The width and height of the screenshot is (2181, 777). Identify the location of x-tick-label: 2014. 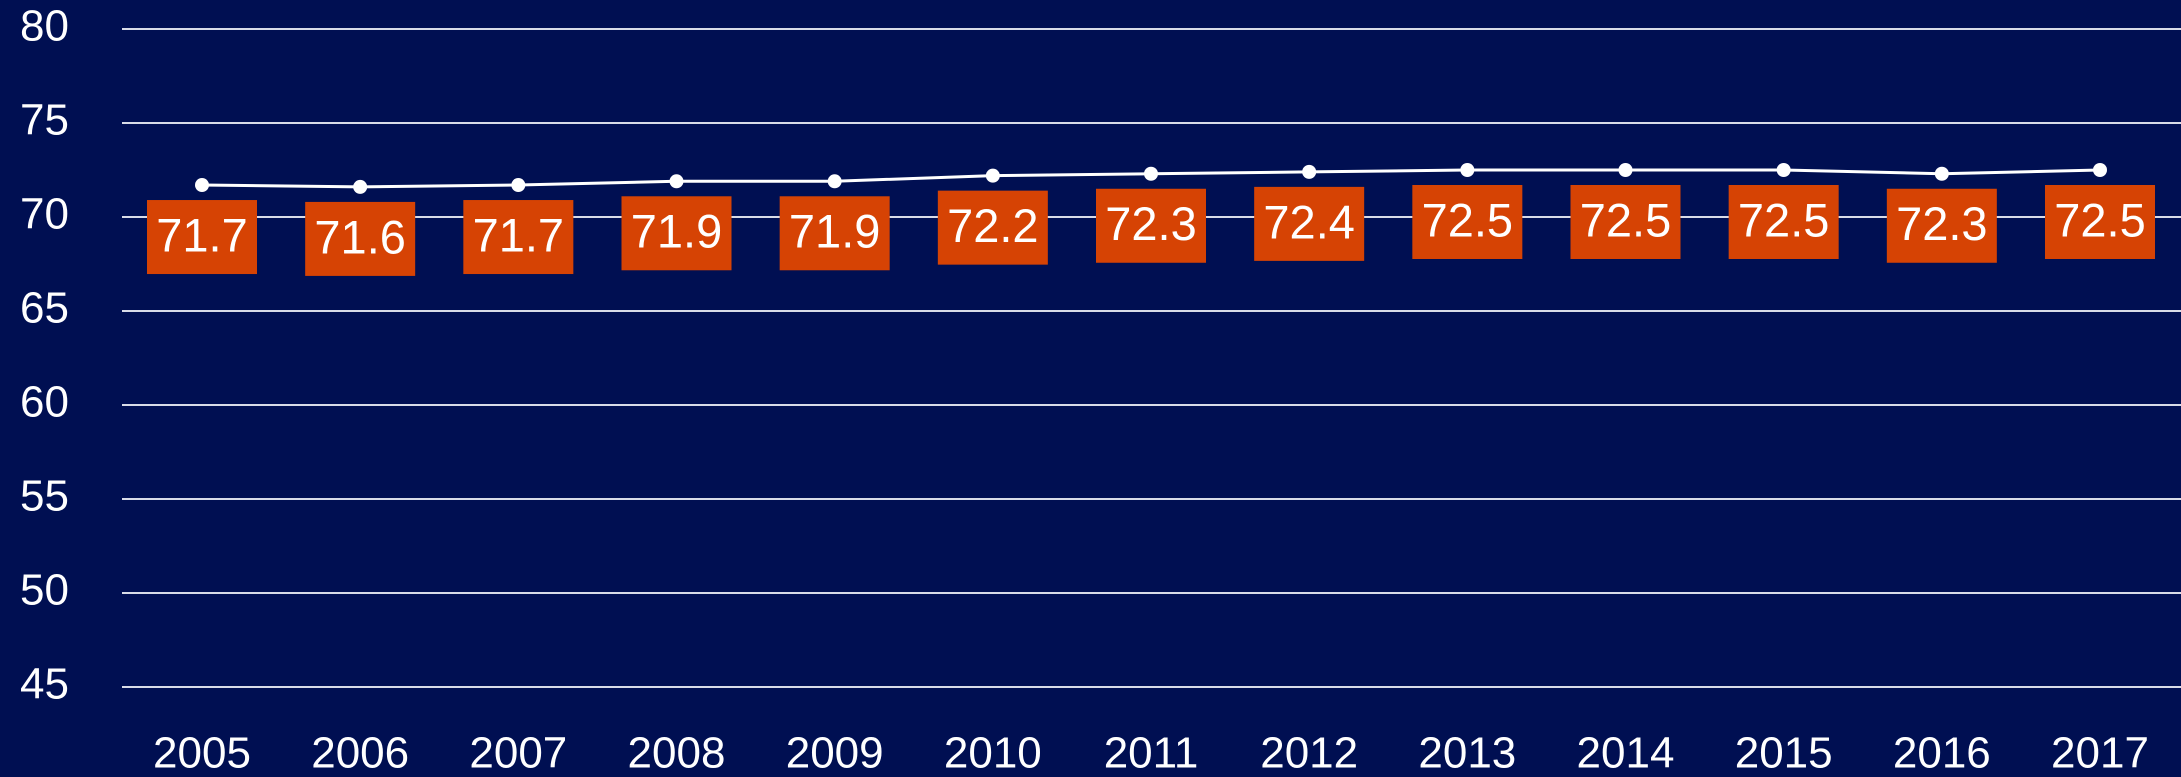
(1626, 753).